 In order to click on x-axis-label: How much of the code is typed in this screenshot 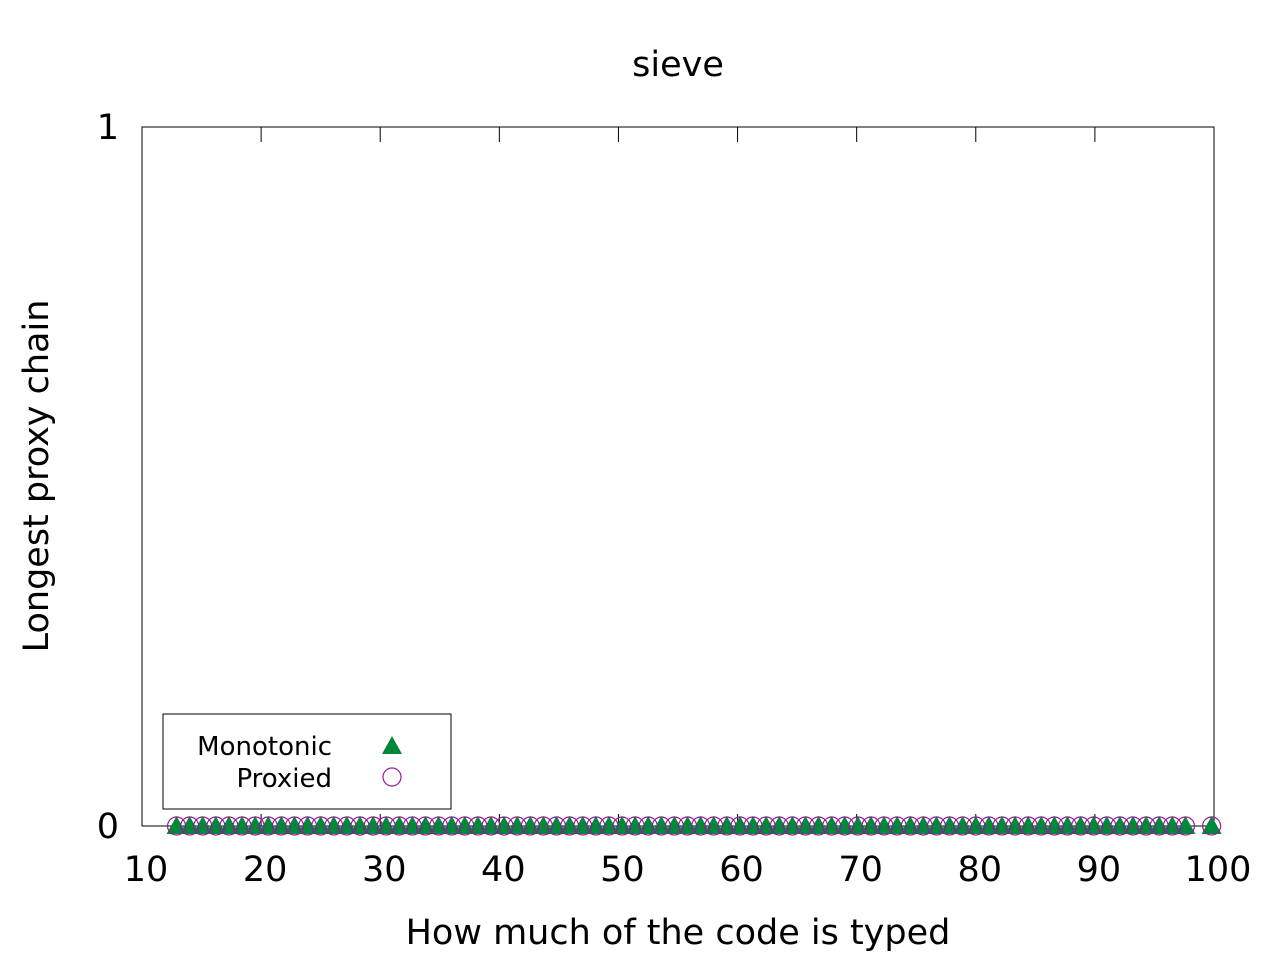, I will do `click(678, 933)`.